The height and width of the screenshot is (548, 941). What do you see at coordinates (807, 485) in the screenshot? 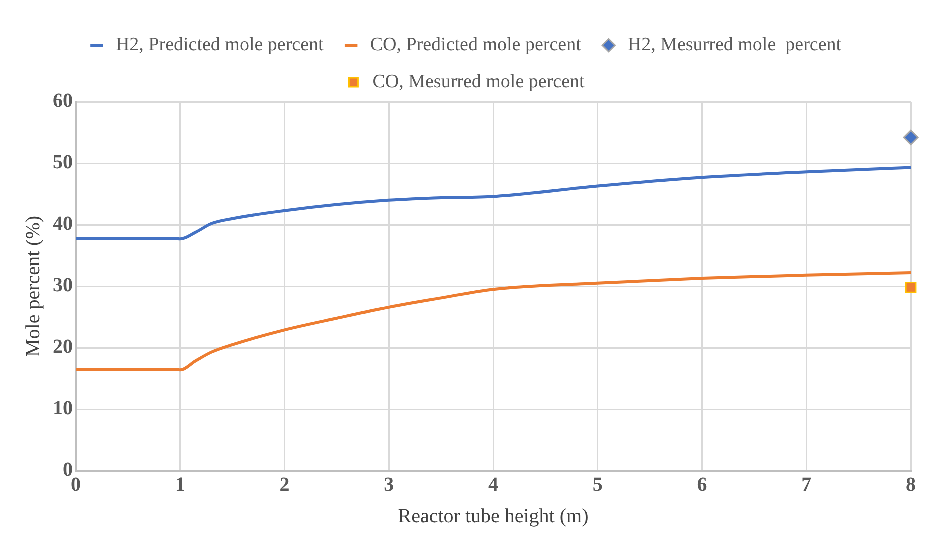
I see `x-tick-label: 7` at bounding box center [807, 485].